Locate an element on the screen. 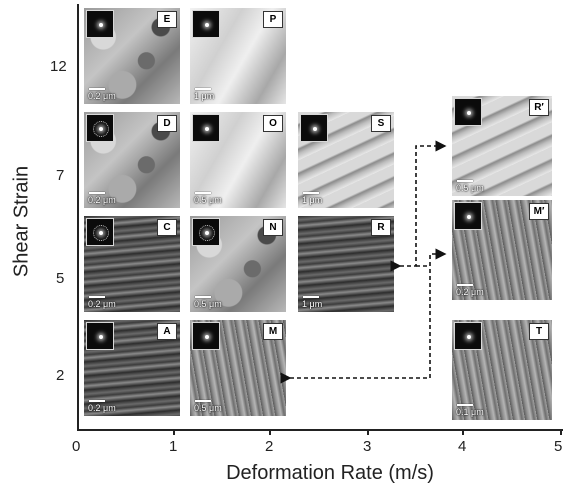  x-tick-label: 4 is located at coordinates (462, 446).